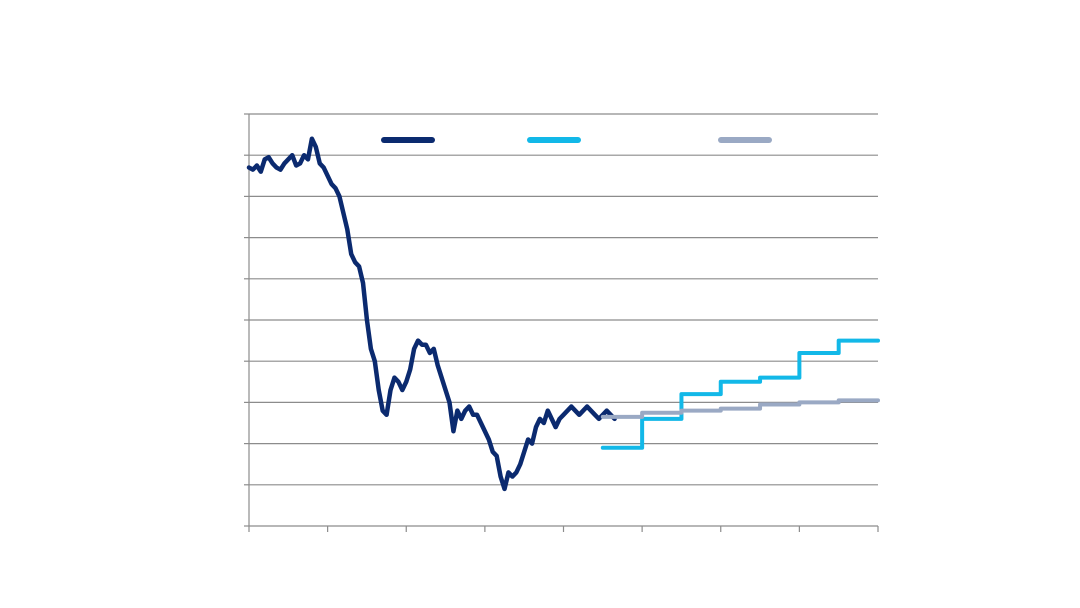 The height and width of the screenshot is (608, 1080). I want to click on series-line-forecast-high, so click(740, 394).